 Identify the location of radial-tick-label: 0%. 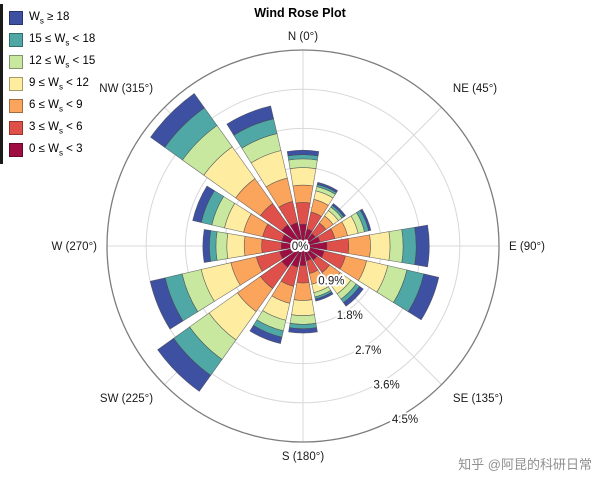
(300, 247).